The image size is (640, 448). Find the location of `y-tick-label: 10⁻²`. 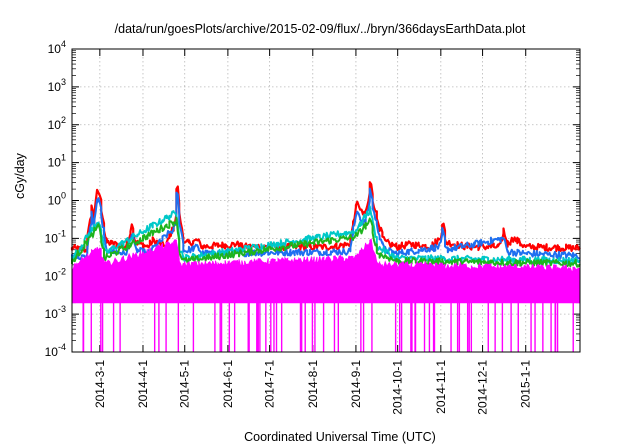

y-tick-label: 10⁻² is located at coordinates (55, 274).